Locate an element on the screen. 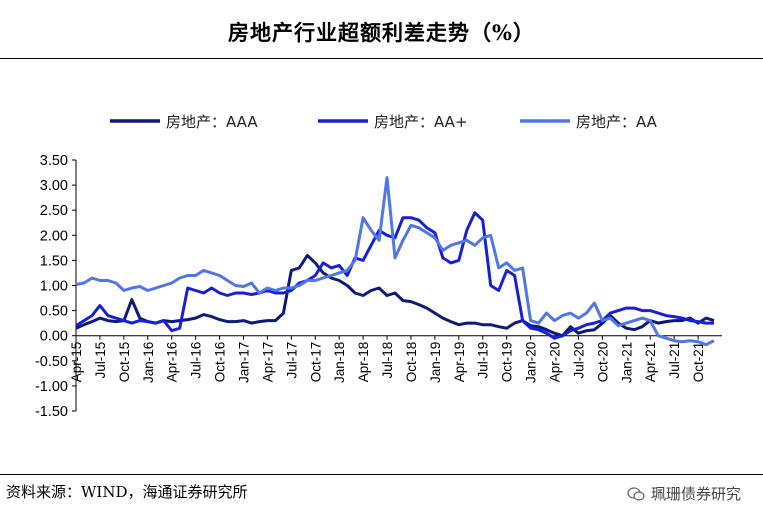 Image resolution: width=763 pixels, height=525 pixels. x-tick-label: Oct-21 is located at coordinates (698, 362).